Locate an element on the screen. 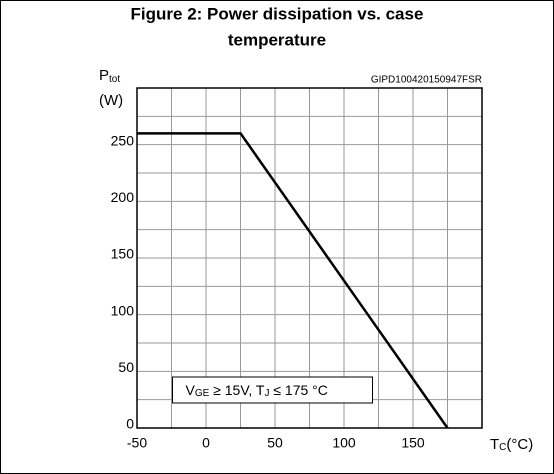  y-axis-unit: (W) is located at coordinates (111, 100).